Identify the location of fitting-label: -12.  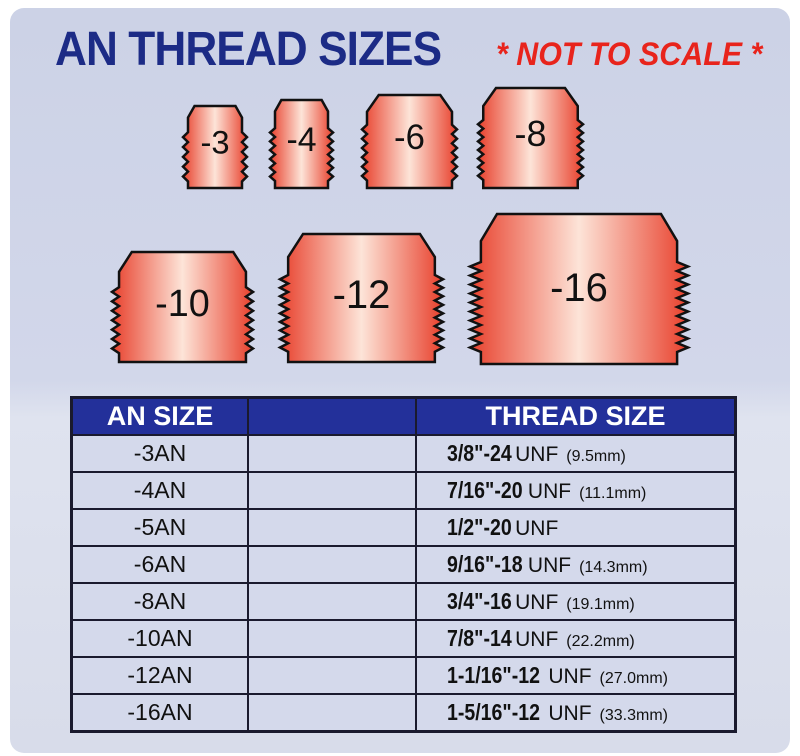
(362, 295).